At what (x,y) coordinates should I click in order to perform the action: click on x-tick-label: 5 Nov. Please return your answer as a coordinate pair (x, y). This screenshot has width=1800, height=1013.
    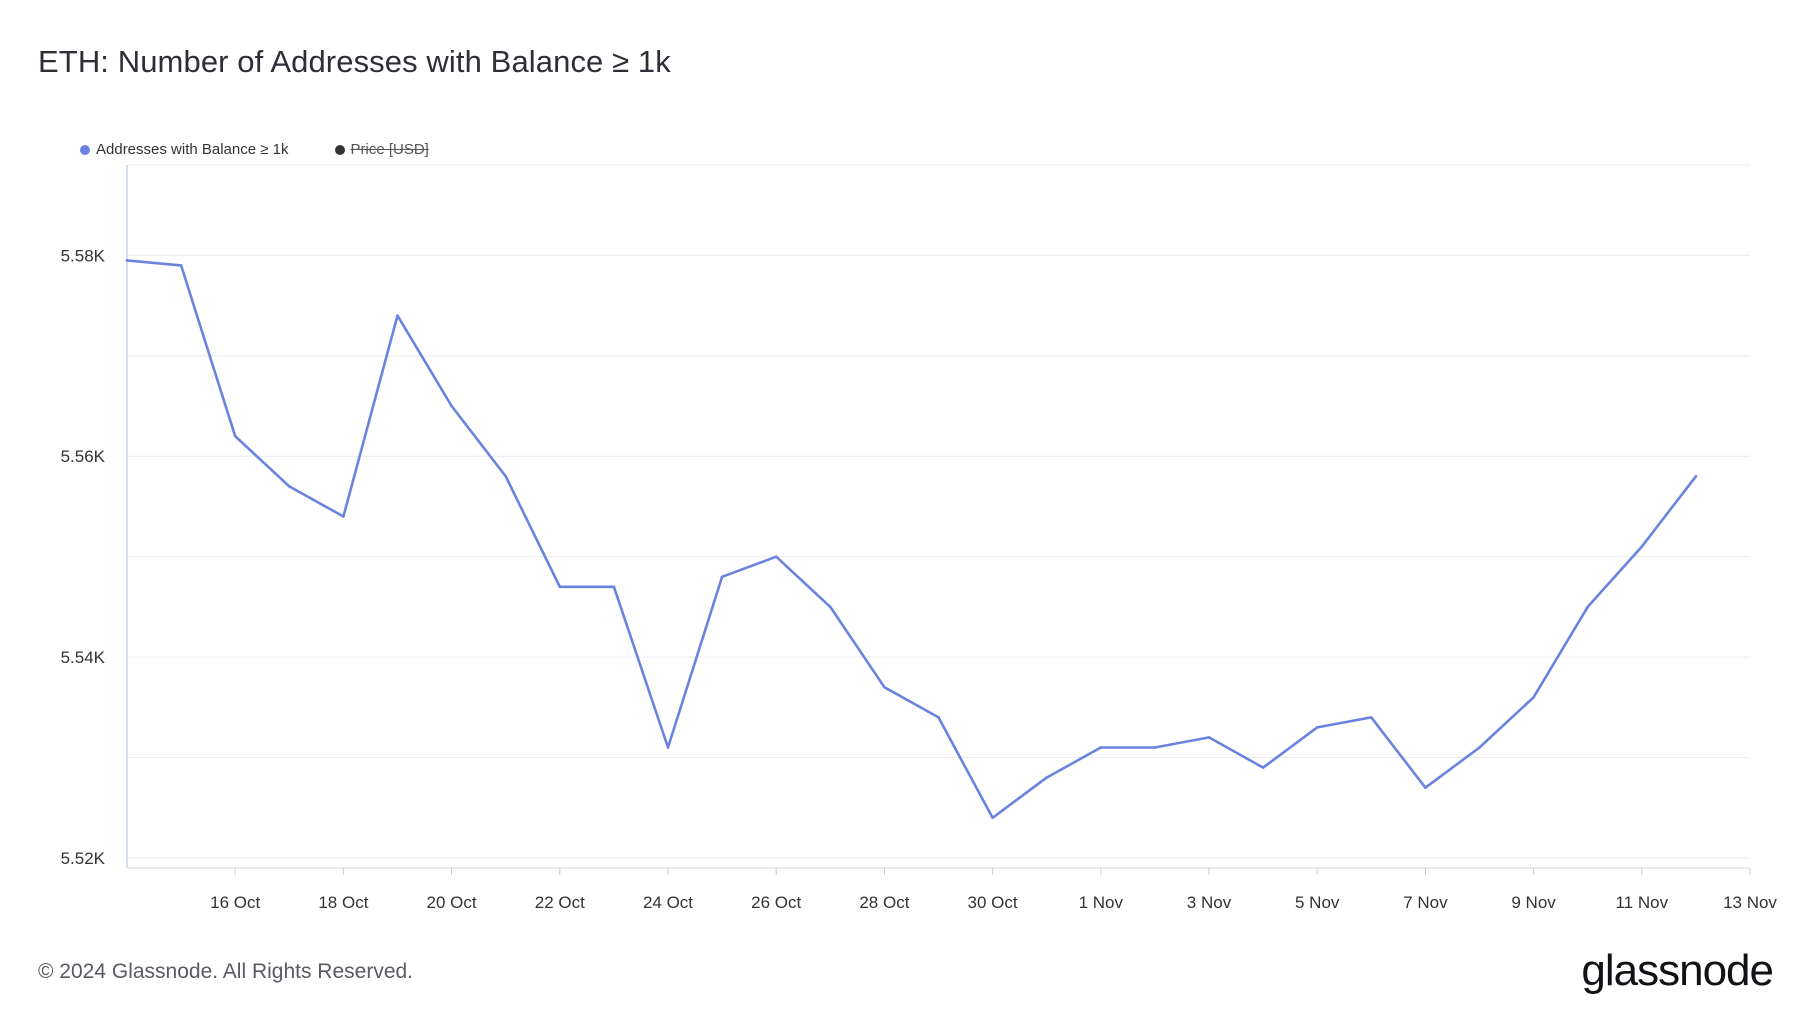
    Looking at the image, I should click on (1317, 902).